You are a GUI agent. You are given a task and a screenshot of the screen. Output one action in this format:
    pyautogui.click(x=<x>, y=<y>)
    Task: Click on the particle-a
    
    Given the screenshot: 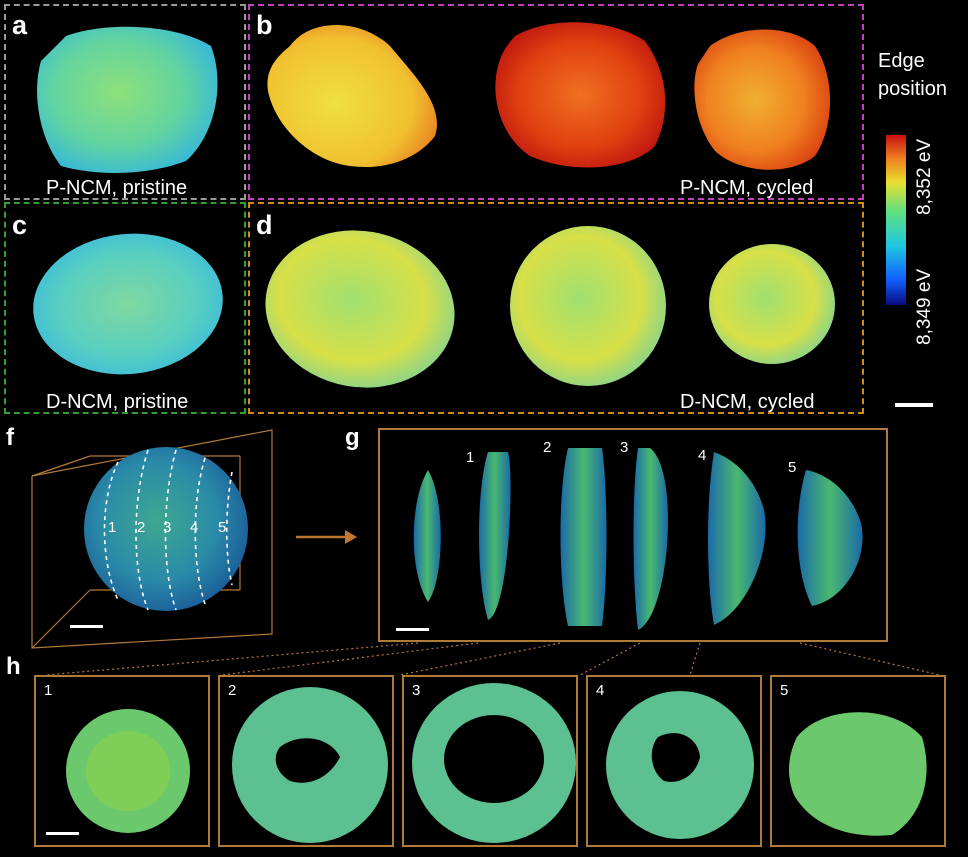 What is the action you would take?
    pyautogui.click(x=127, y=99)
    